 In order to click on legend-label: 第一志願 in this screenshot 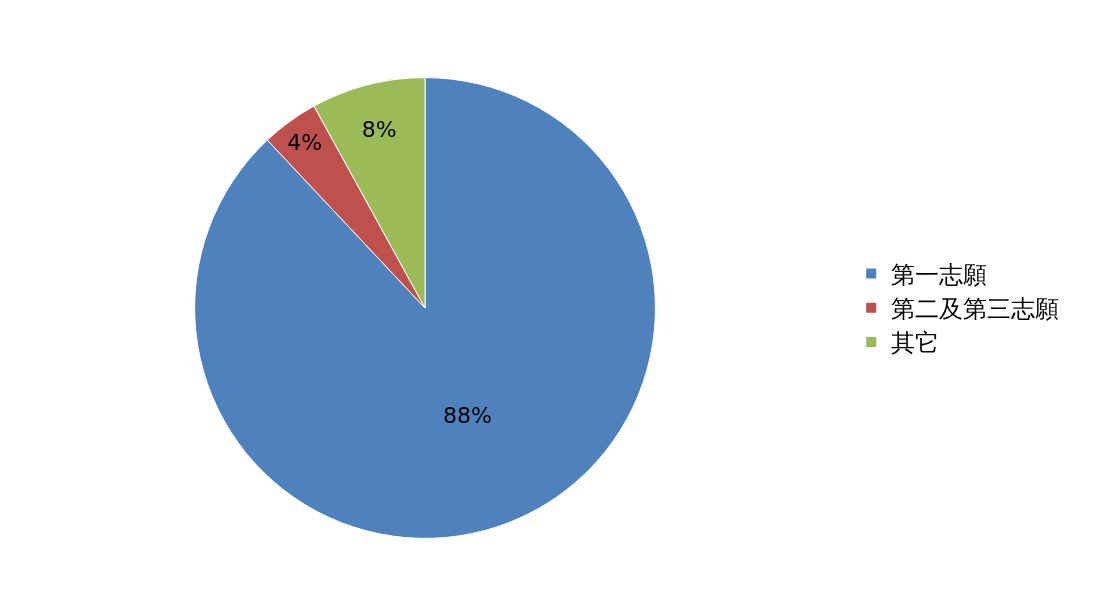, I will do `click(939, 274)`.